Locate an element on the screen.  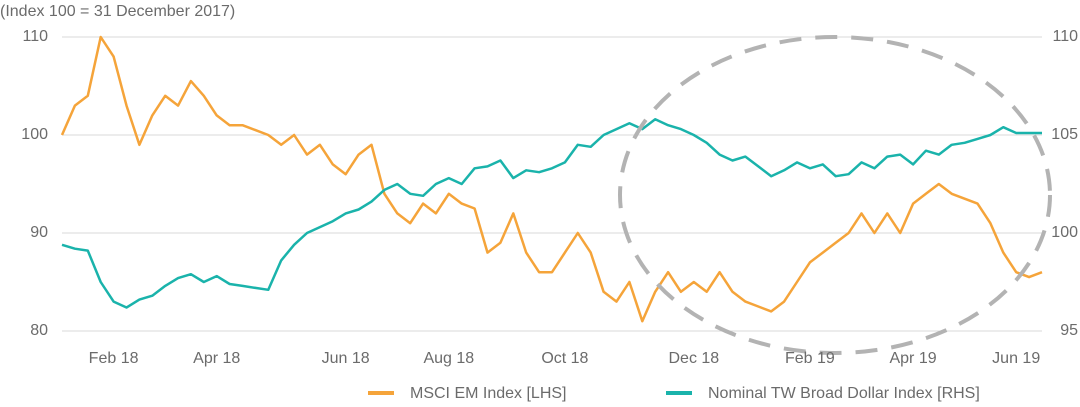
y-tick-label: 90 is located at coordinates (39, 232).